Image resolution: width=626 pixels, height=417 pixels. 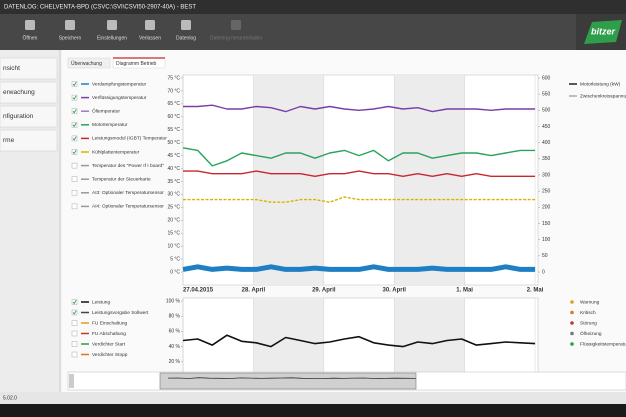 What do you see at coordinates (591, 333) in the screenshot?
I see `event-label: Ölheizung` at bounding box center [591, 333].